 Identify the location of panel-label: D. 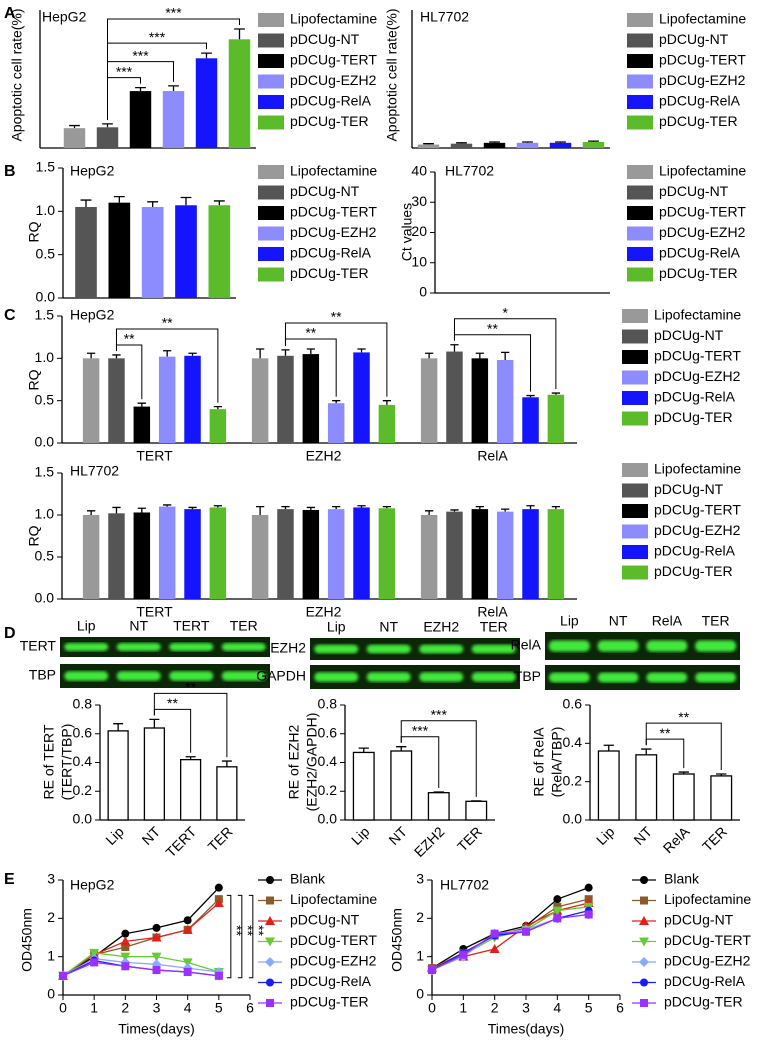
(10, 633).